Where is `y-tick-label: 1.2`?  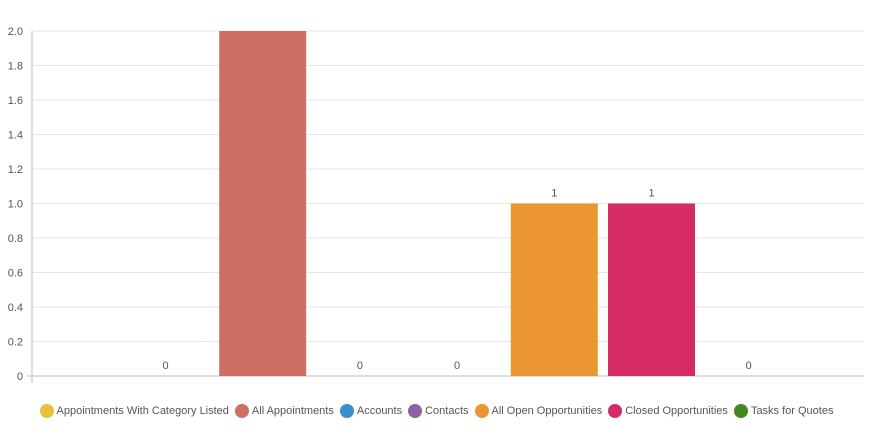 y-tick-label: 1.2 is located at coordinates (15, 170).